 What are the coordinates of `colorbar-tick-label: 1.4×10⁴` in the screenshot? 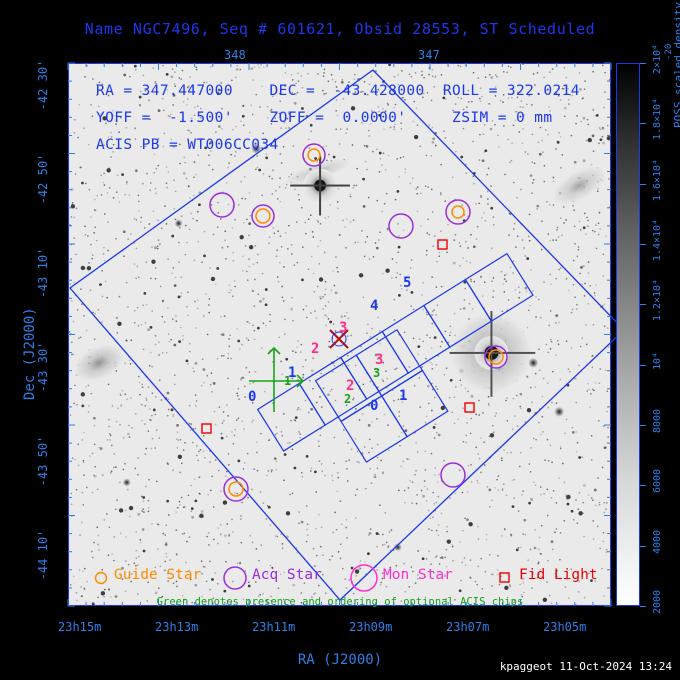 It's located at (657, 240).